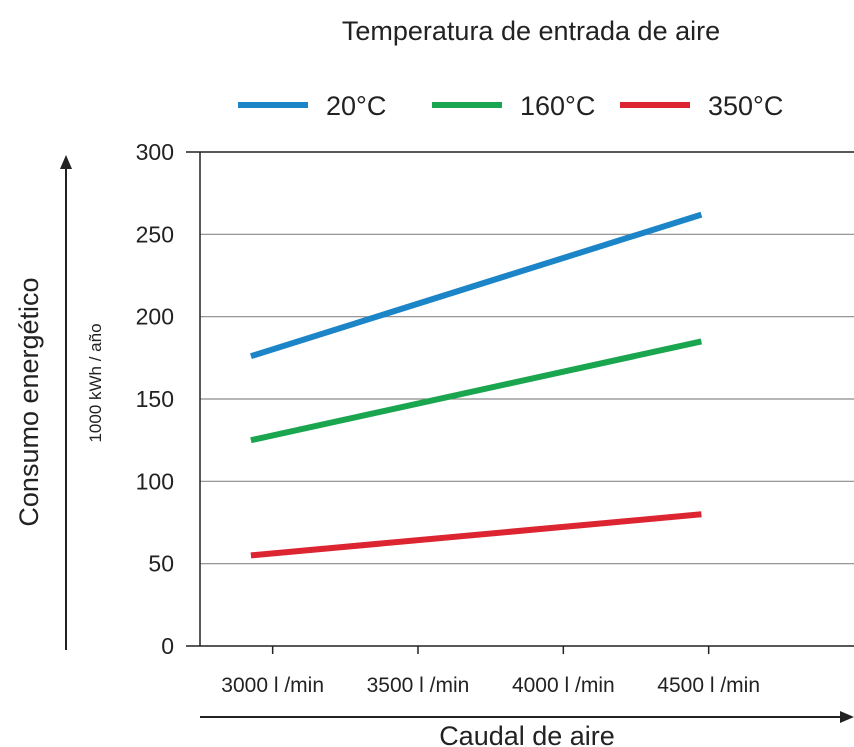  Describe the element at coordinates (161, 564) in the screenshot. I see `y-tick-label: 50` at that location.